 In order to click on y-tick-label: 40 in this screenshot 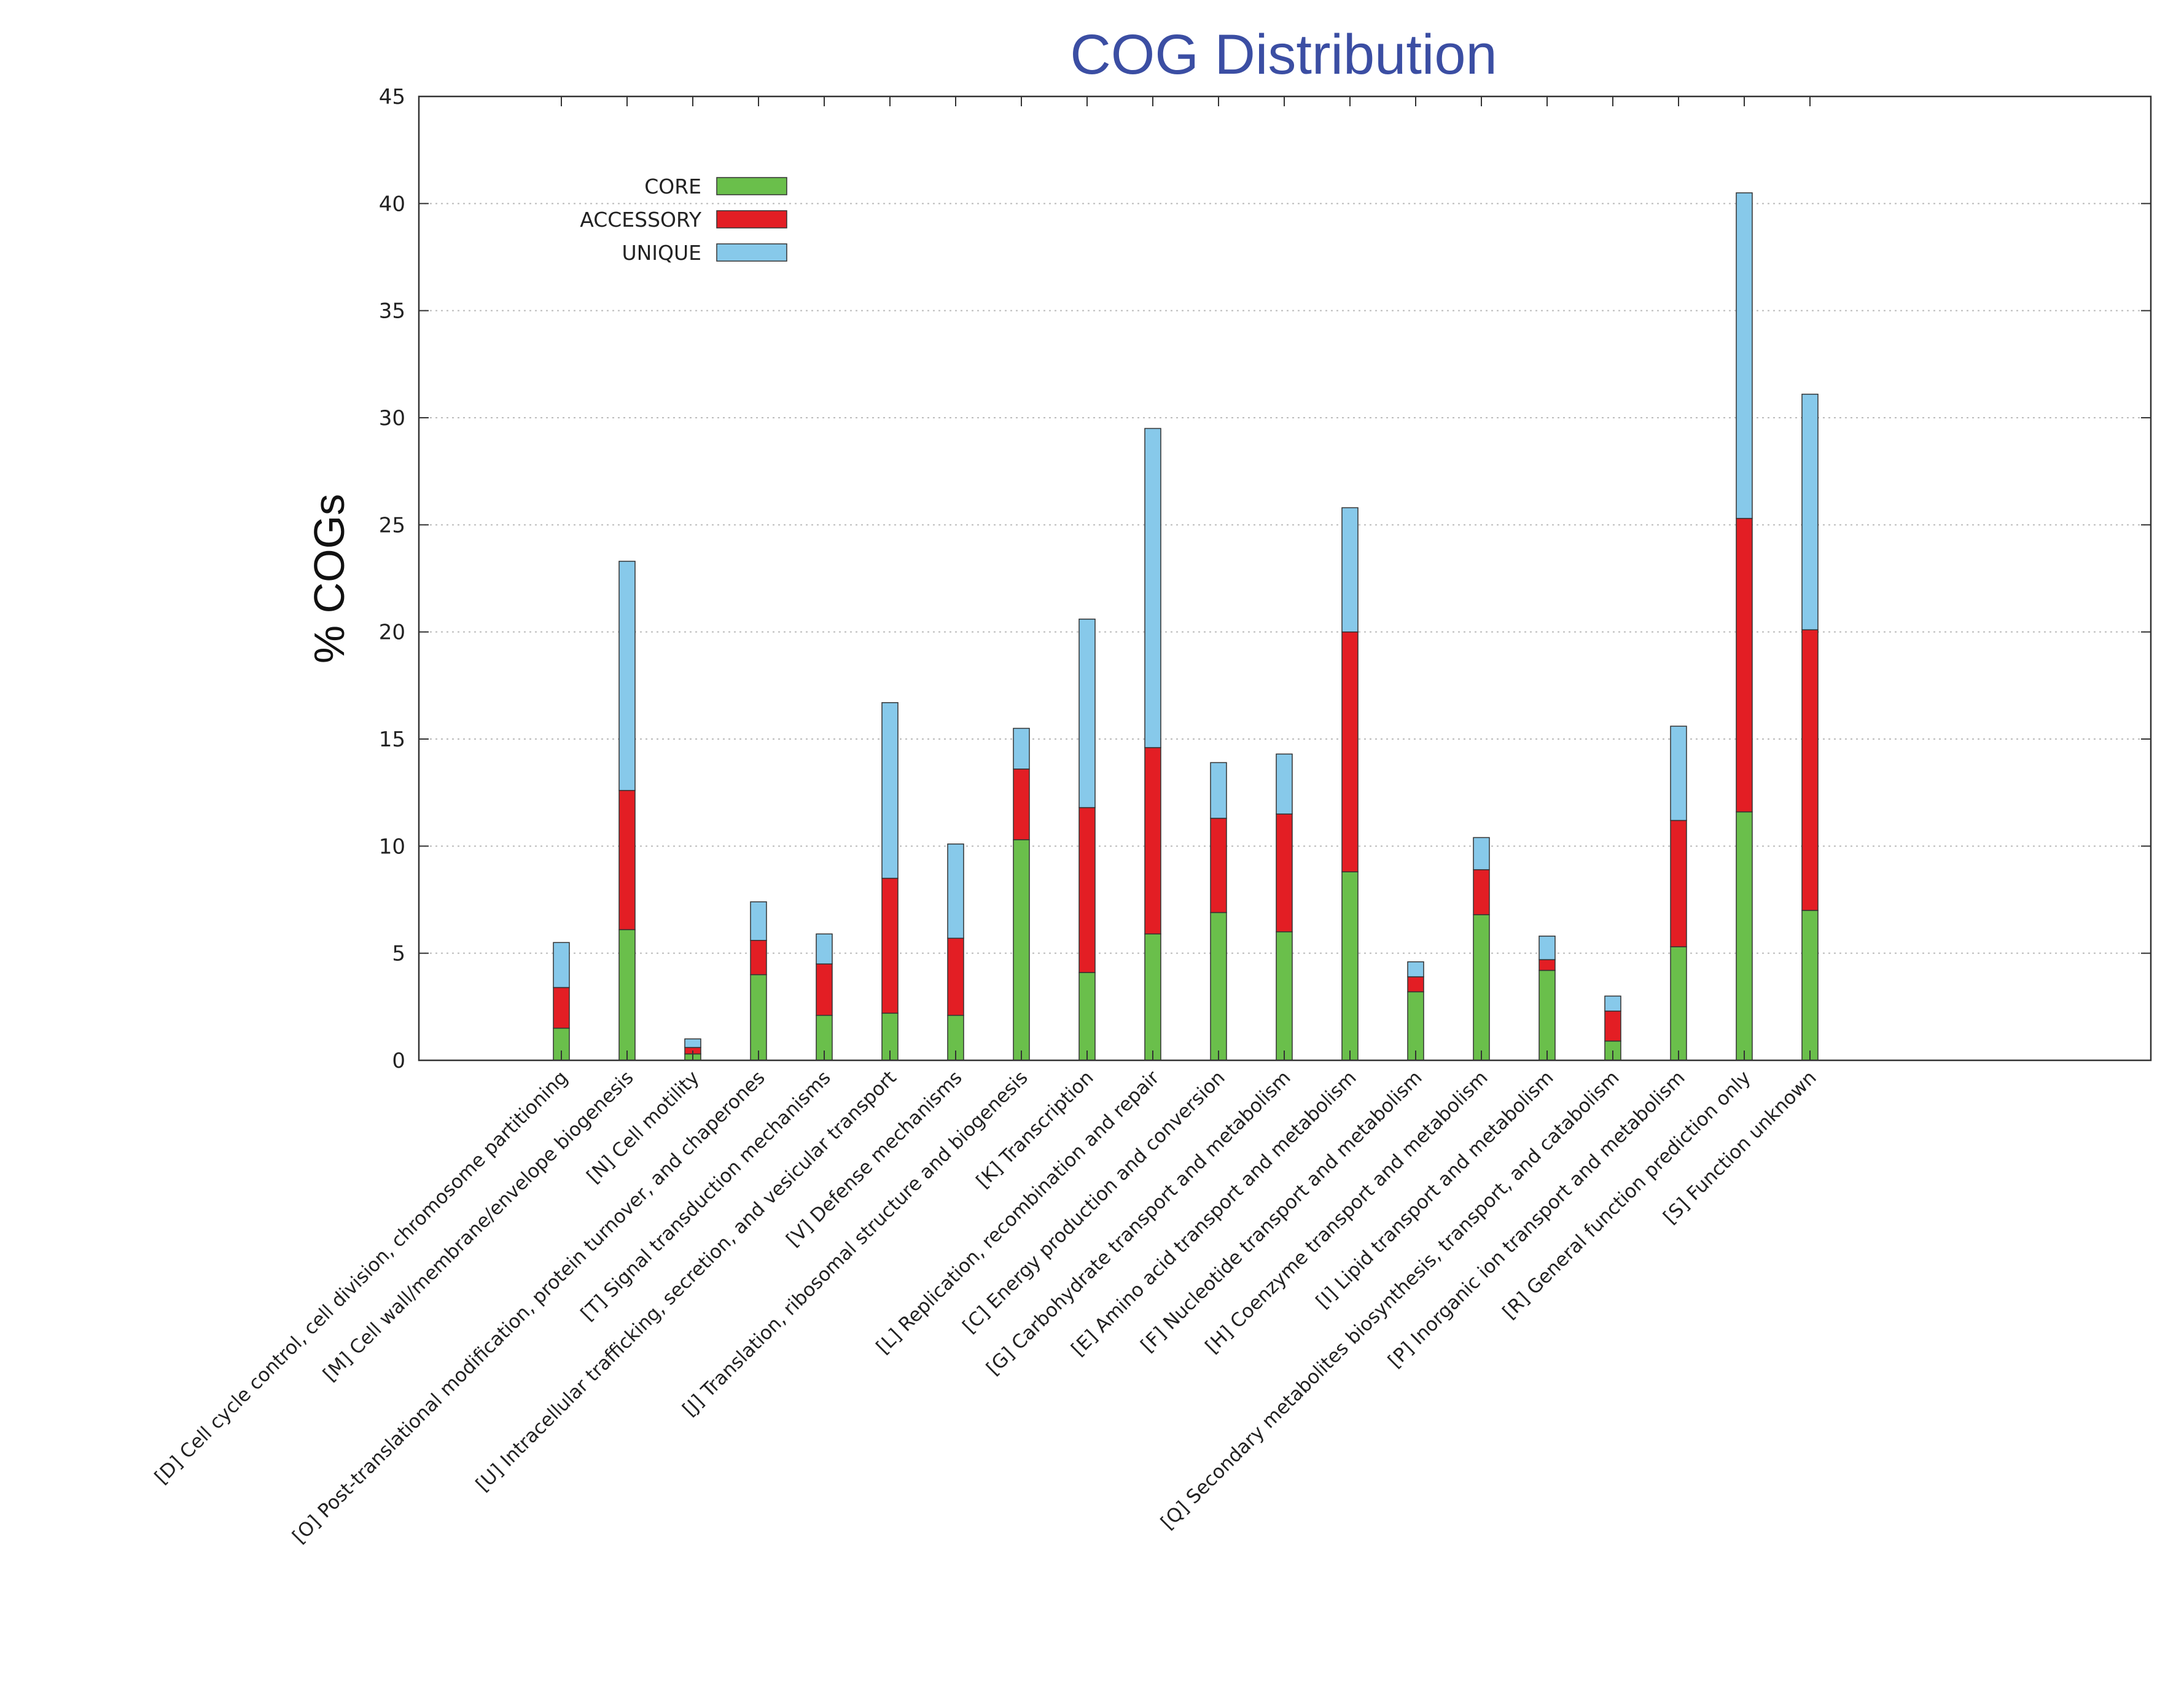, I will do `click(392, 204)`.